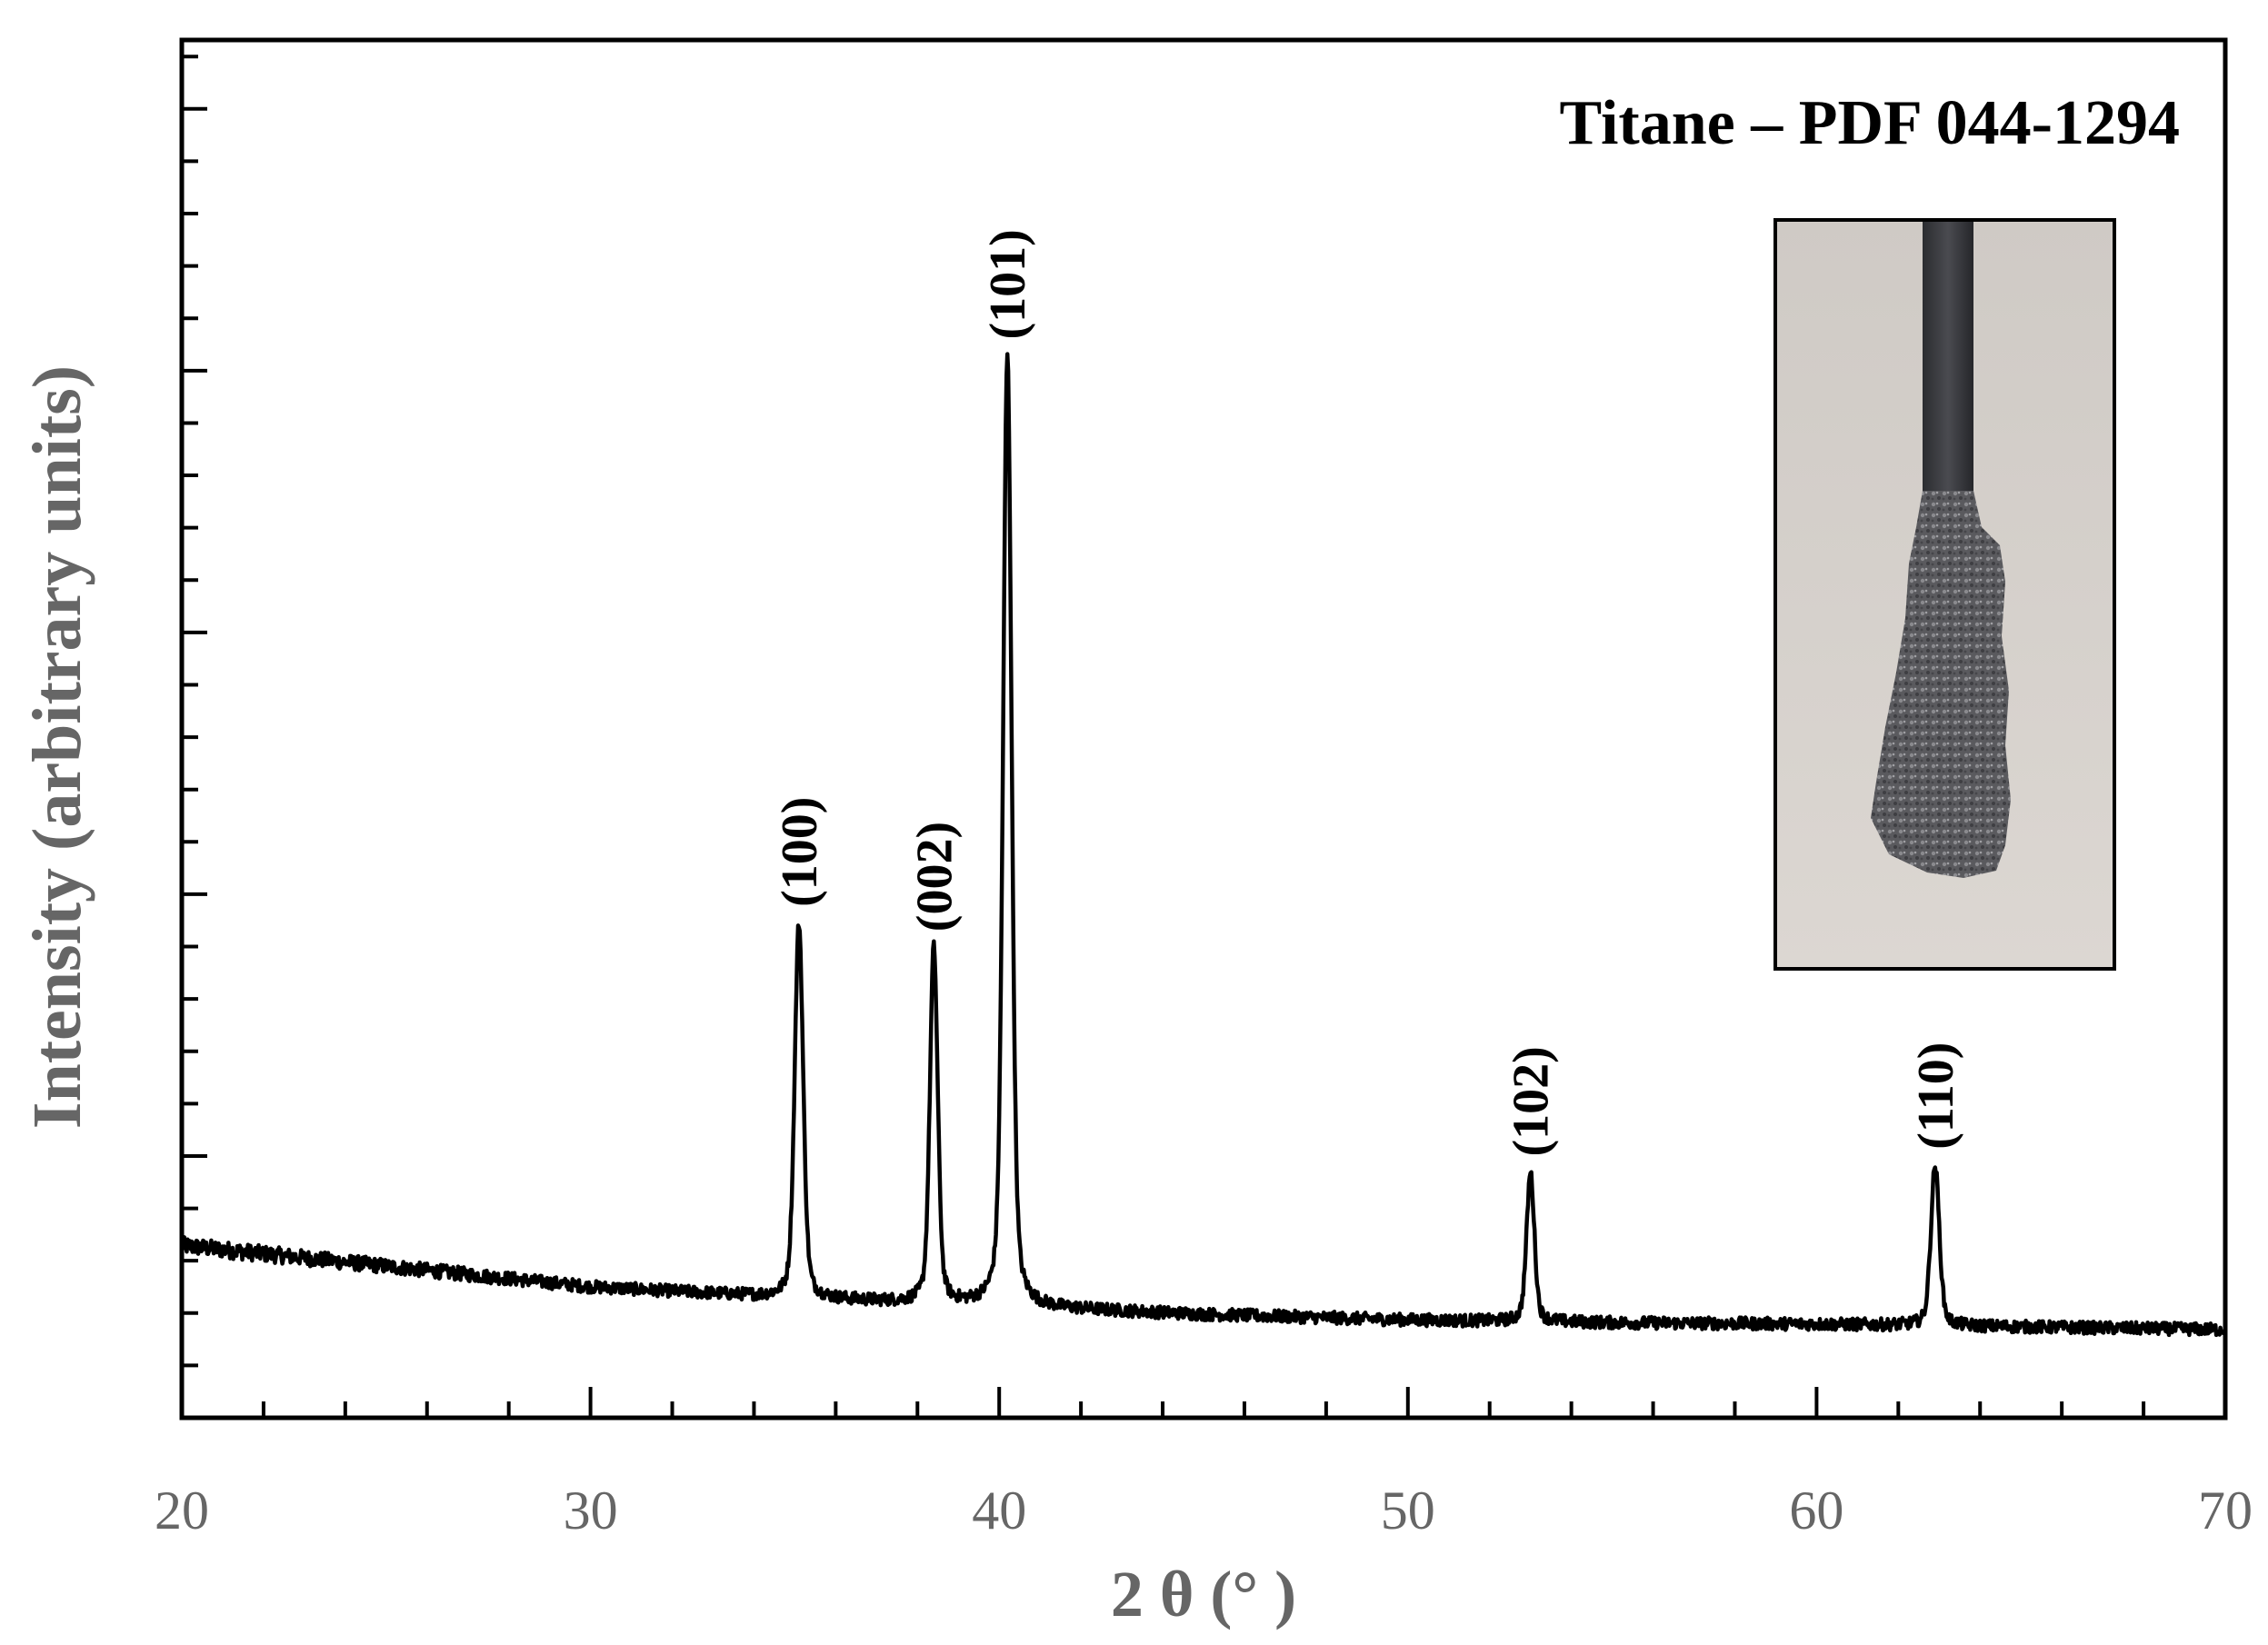 Image resolution: width=2268 pixels, height=1645 pixels. I want to click on x-tick-label: 20, so click(182, 1510).